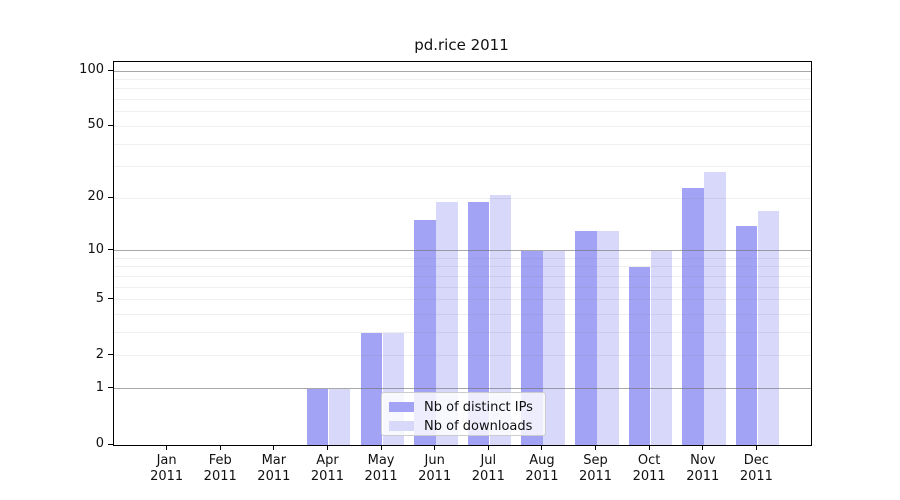 This screenshot has height=500, width=900. I want to click on y-tick-label-10: 10, so click(95, 249).